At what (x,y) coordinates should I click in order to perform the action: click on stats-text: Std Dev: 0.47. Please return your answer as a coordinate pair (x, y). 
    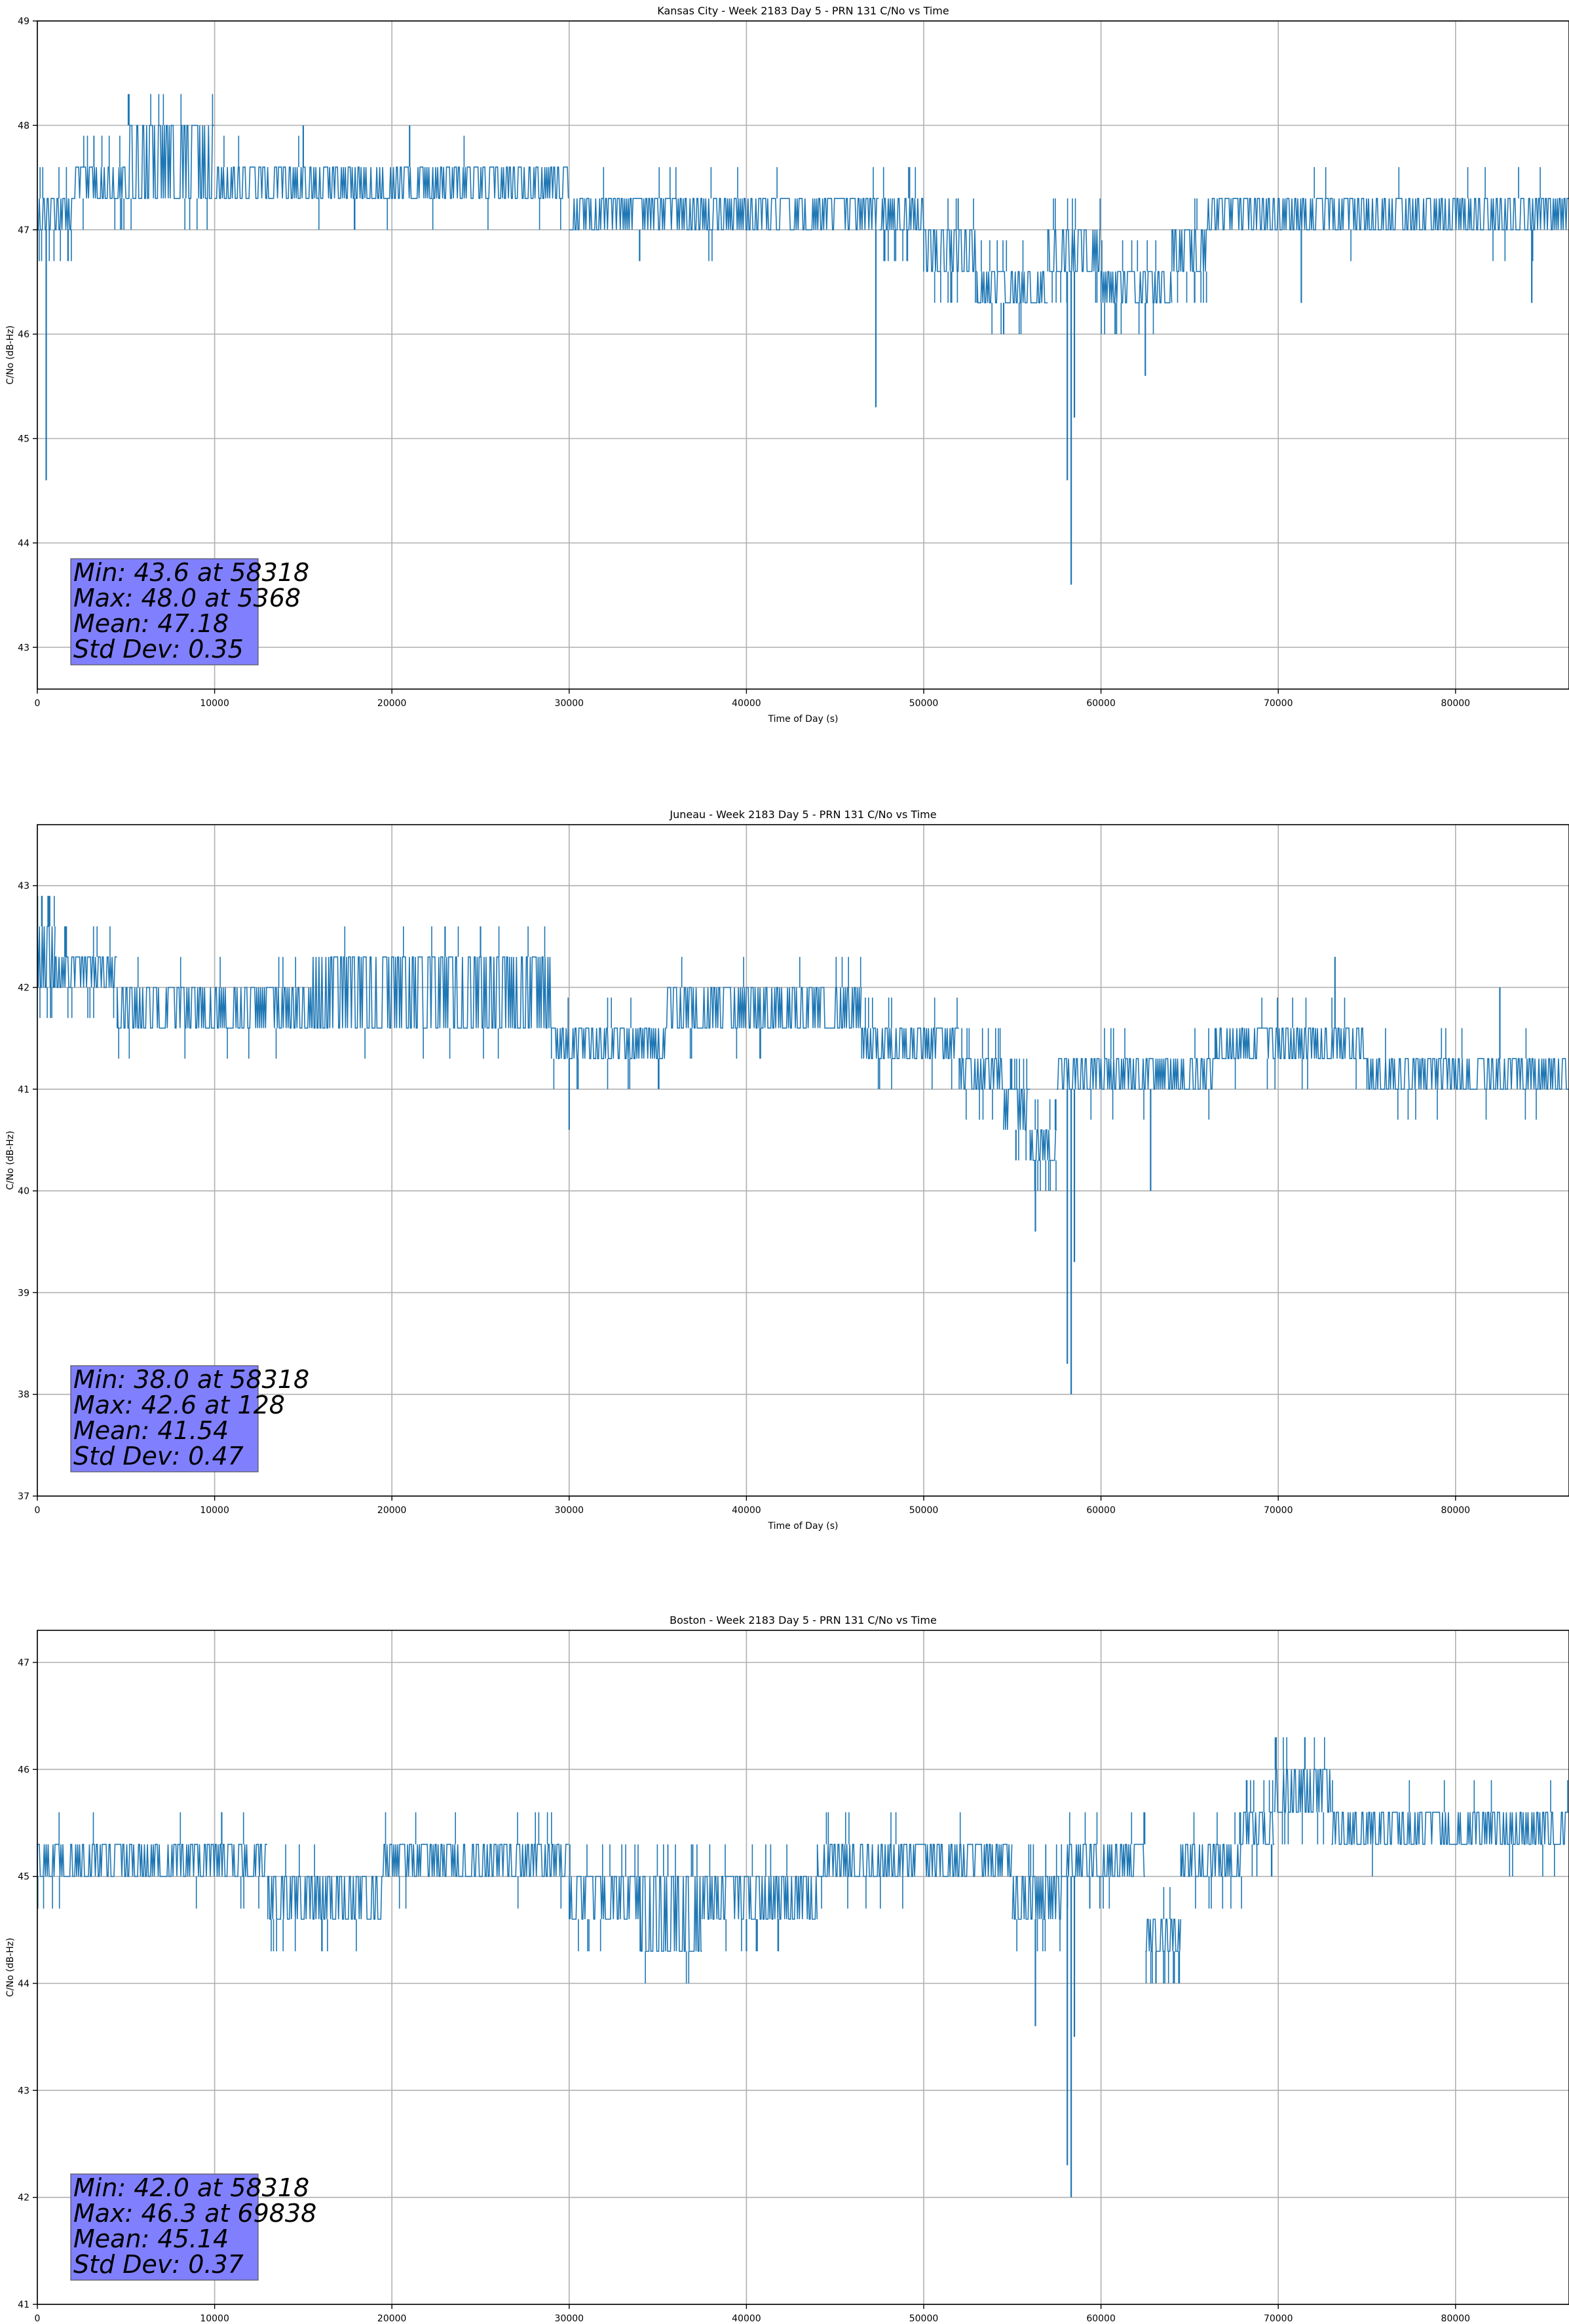
    Looking at the image, I should click on (158, 1456).